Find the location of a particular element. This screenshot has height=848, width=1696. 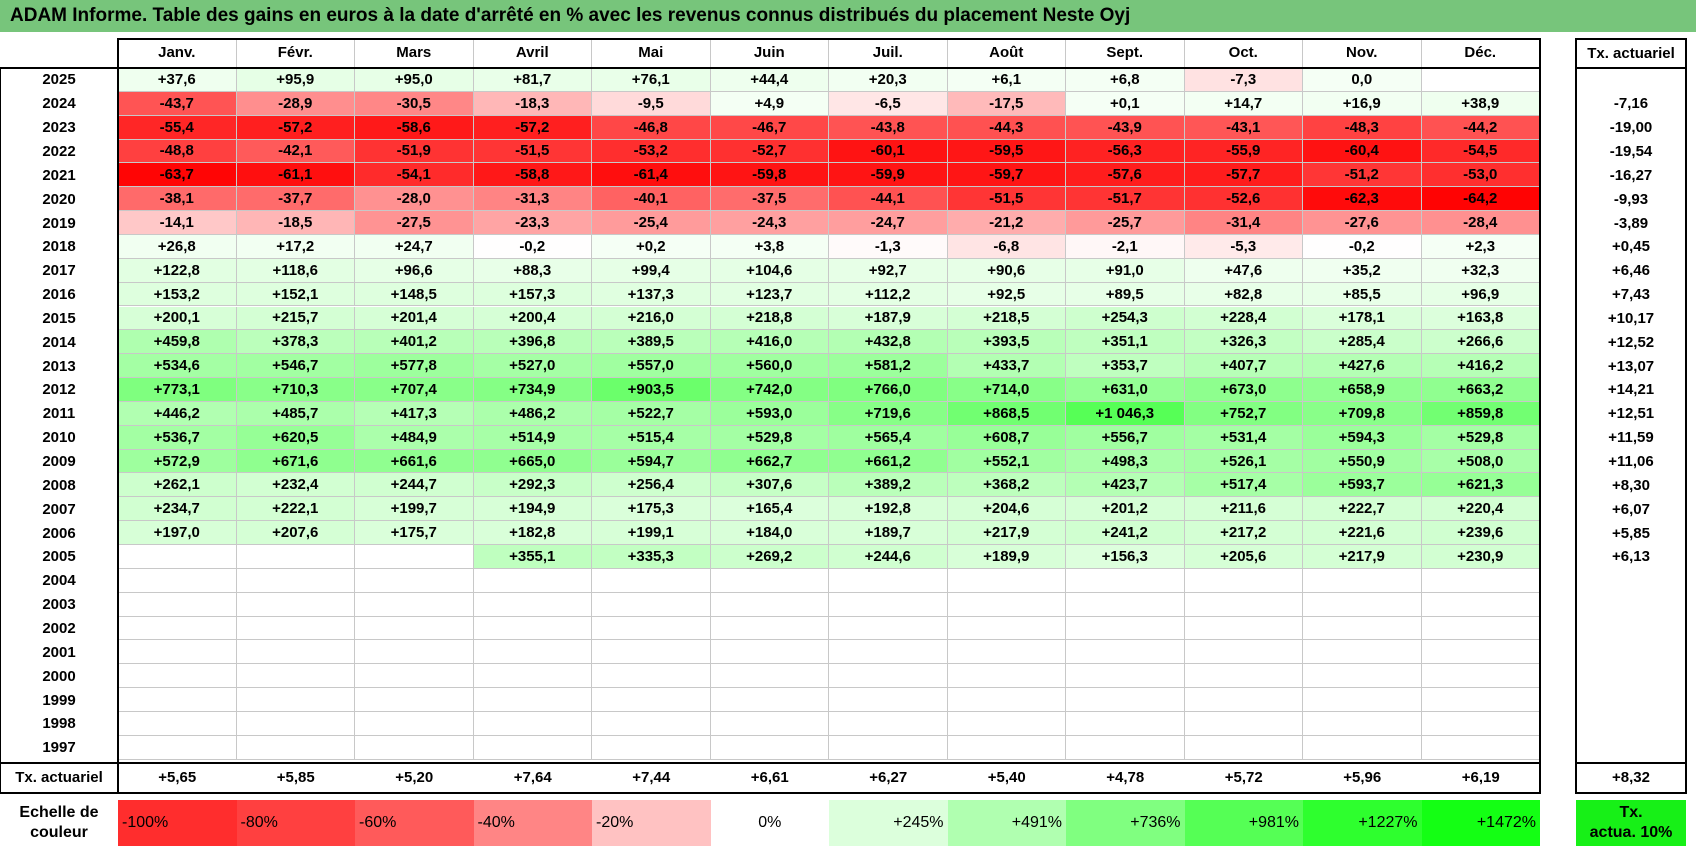

table-cell: +662,7 is located at coordinates (769, 461).